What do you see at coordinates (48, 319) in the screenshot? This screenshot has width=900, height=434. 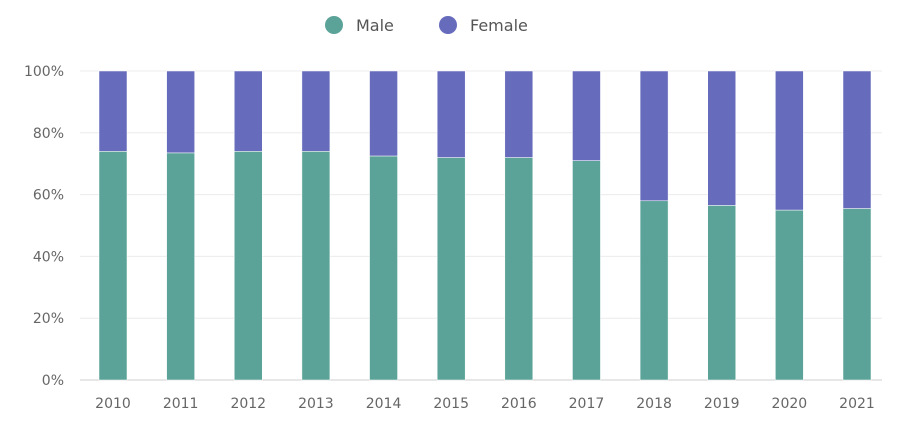 I see `y-tick-label: 20%` at bounding box center [48, 319].